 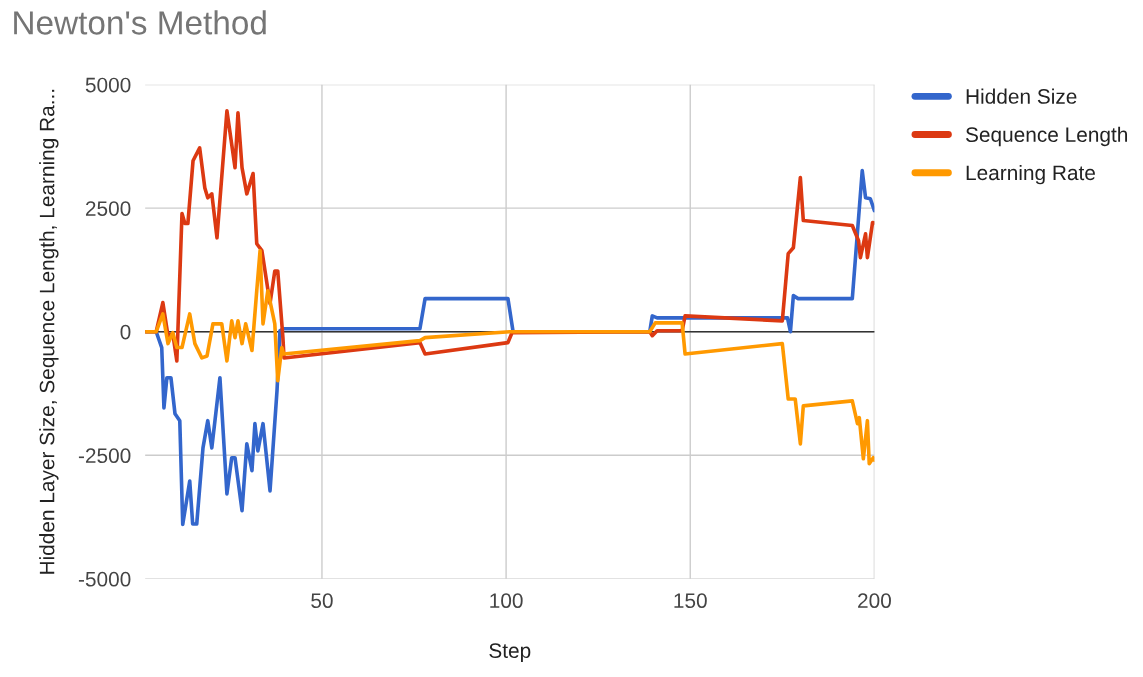 I want to click on legend-label: Sequence Length, so click(x=1046, y=136).